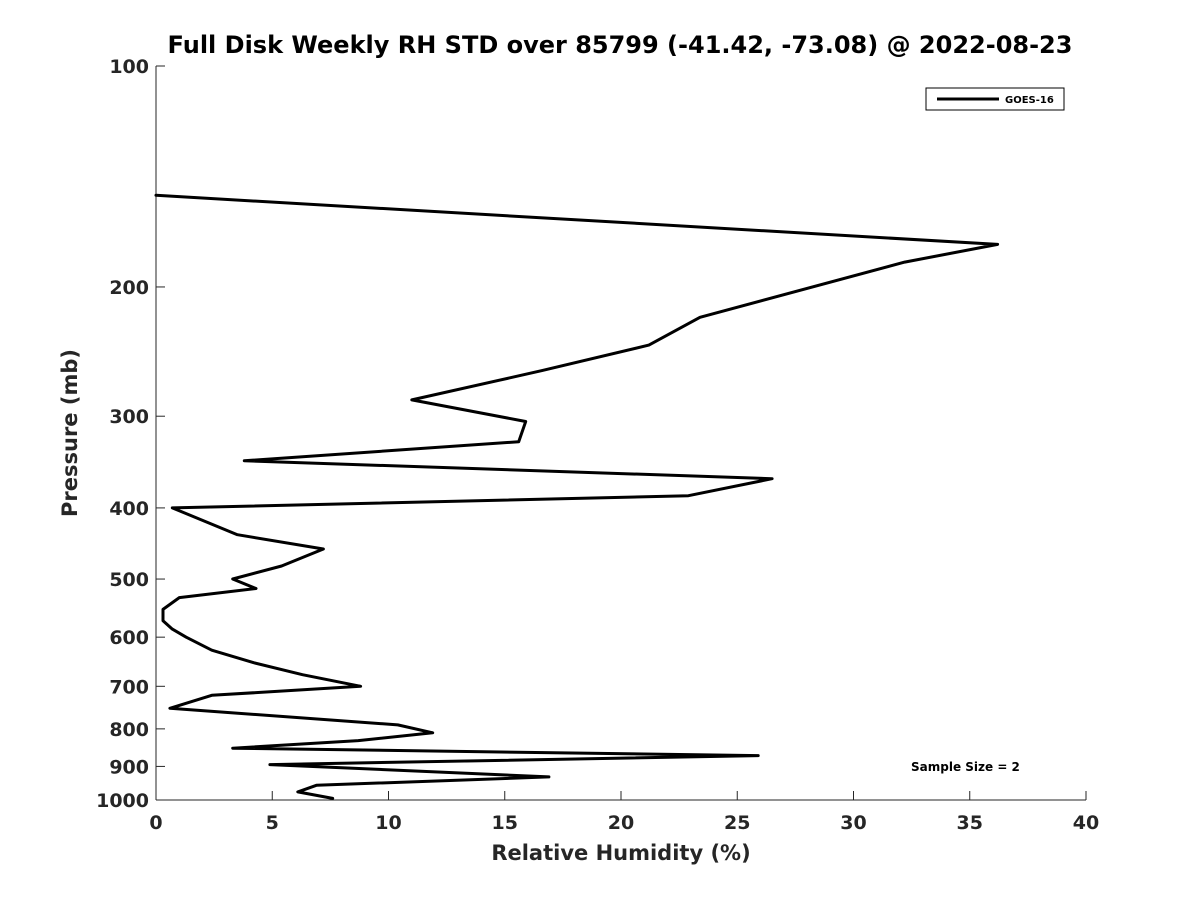 The image size is (1200, 900). I want to click on y-tick-label: 1000, so click(122, 801).